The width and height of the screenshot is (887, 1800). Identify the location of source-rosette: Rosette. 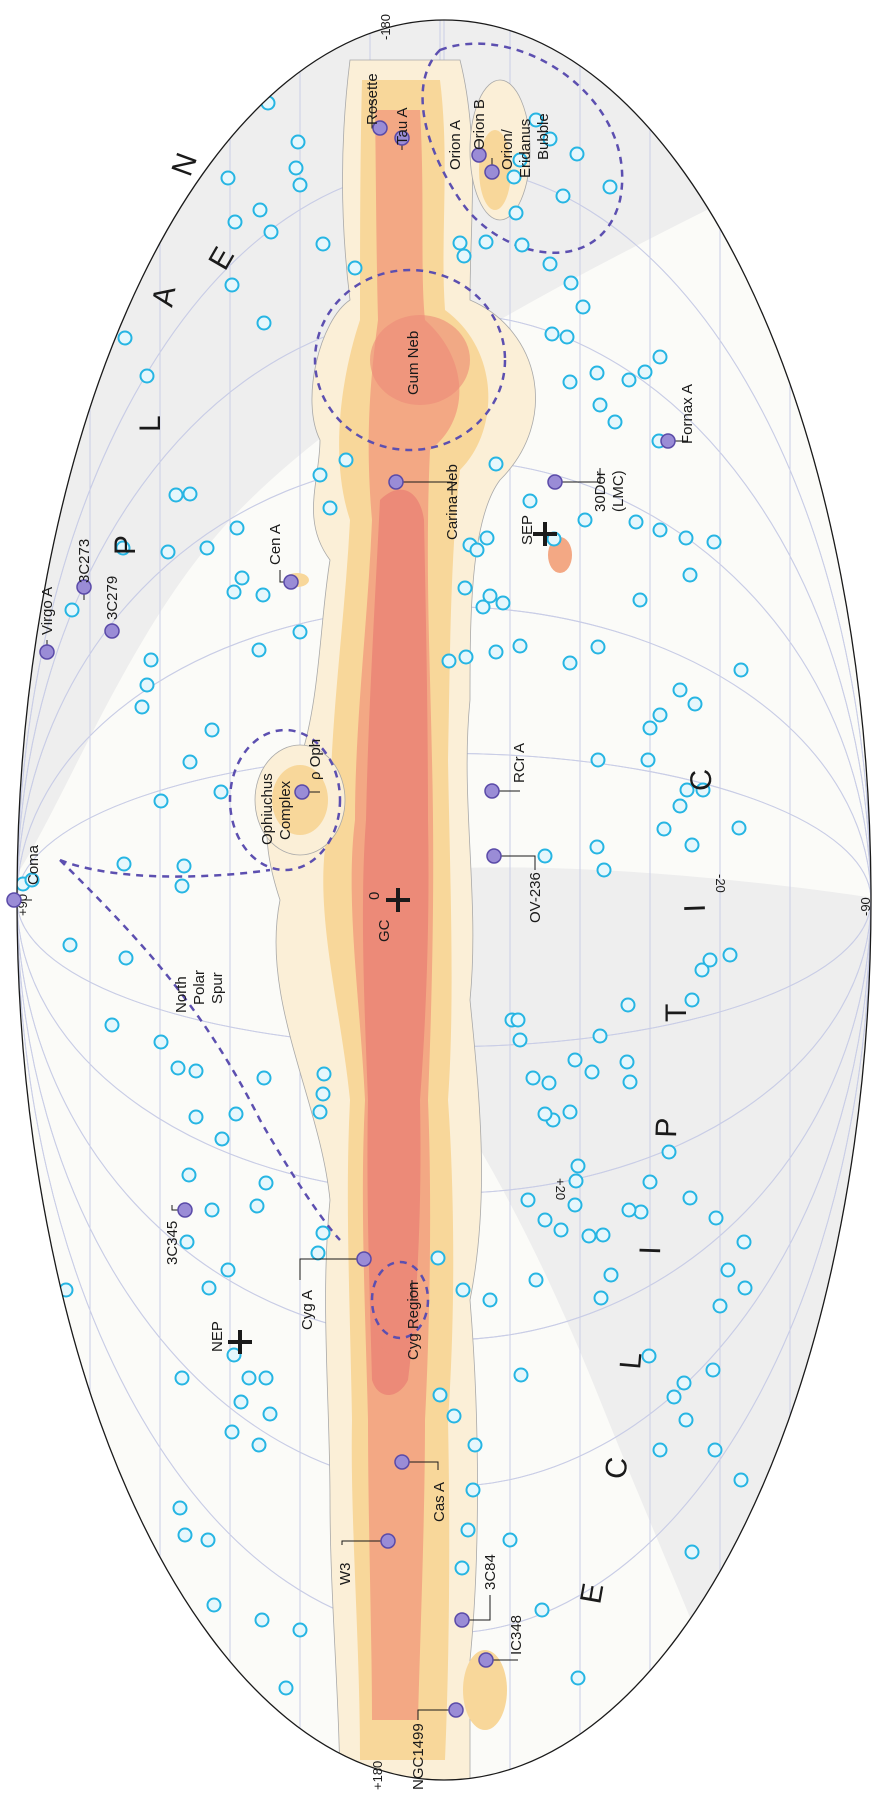
(376, 104).